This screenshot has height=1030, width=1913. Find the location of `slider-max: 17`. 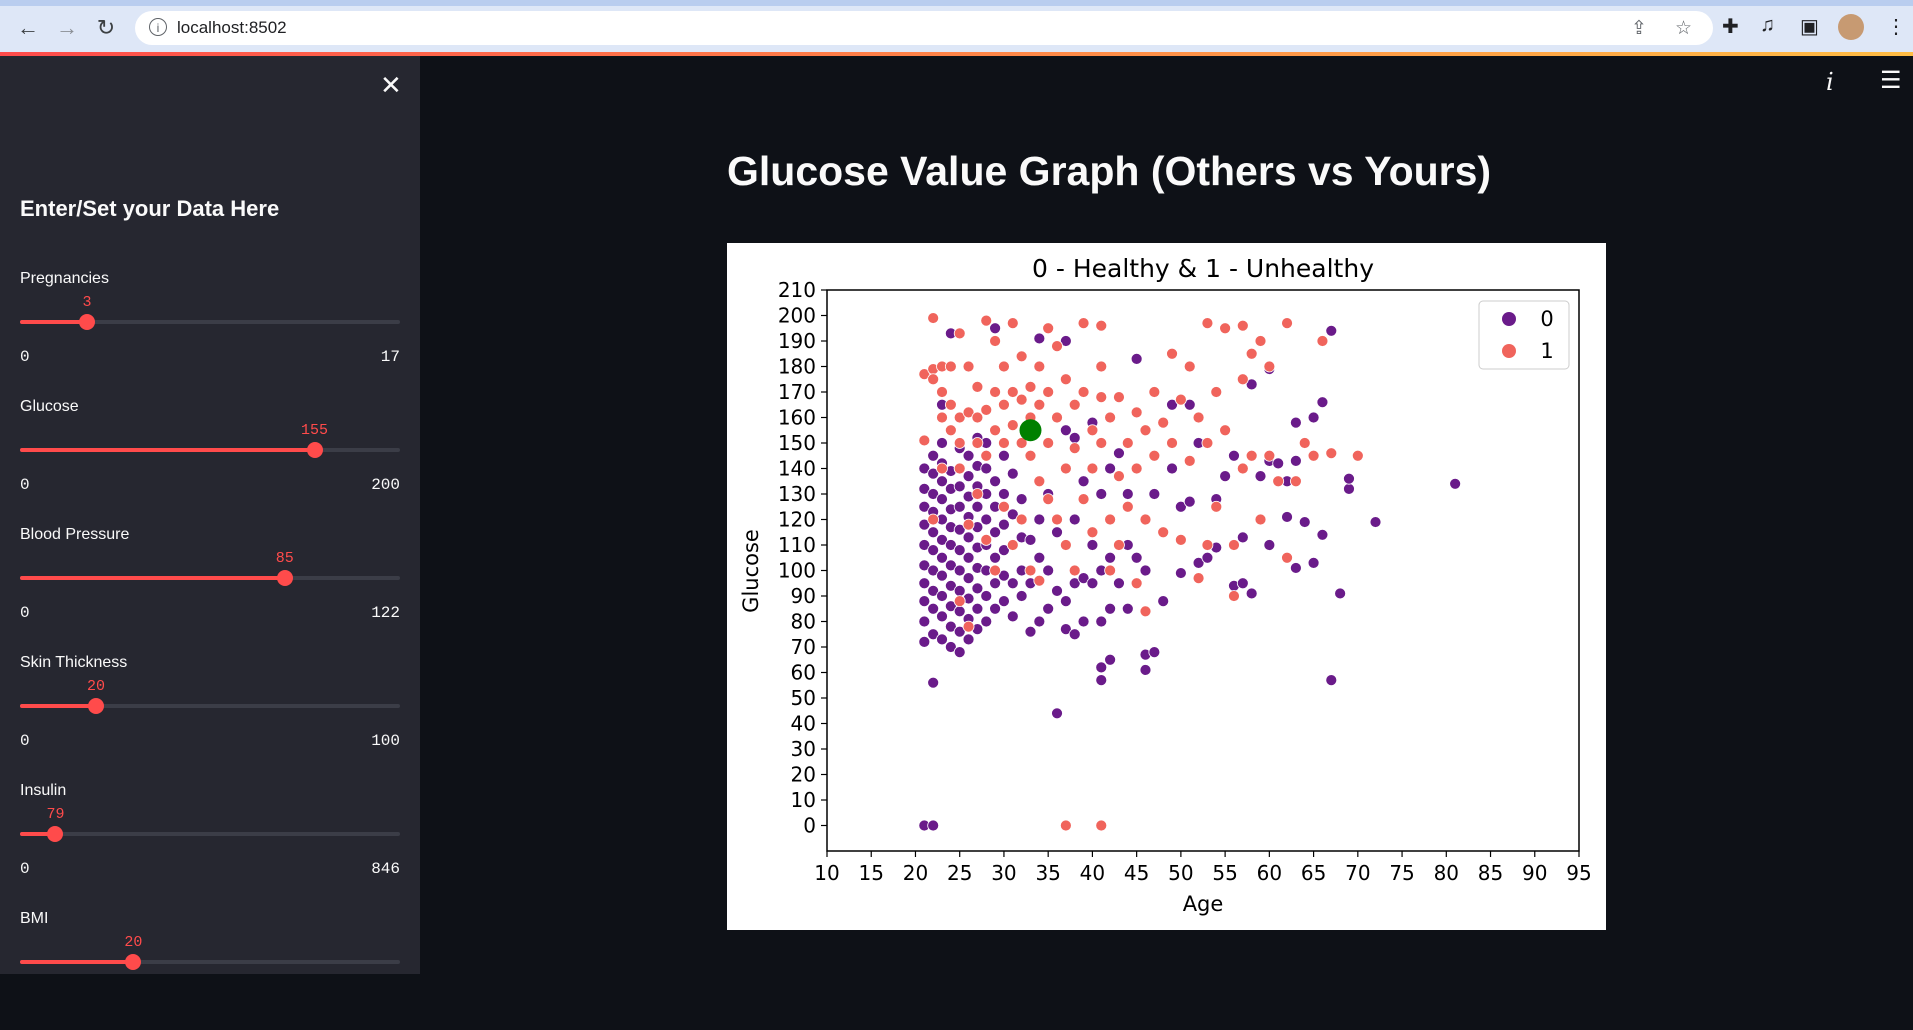

slider-max: 17 is located at coordinates (390, 357).